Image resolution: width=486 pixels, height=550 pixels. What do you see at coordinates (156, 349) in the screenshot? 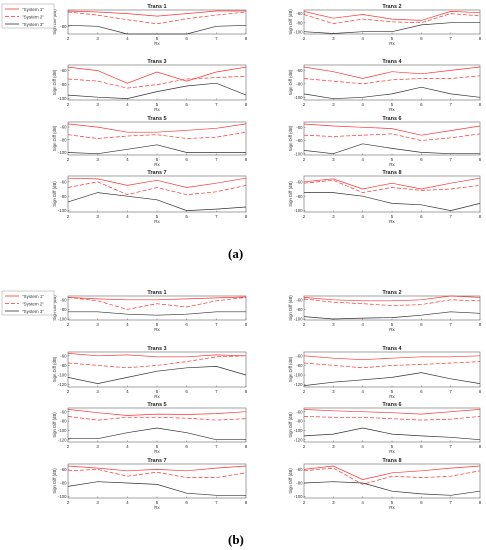
I see `chart-title: Trans 3` at bounding box center [156, 349].